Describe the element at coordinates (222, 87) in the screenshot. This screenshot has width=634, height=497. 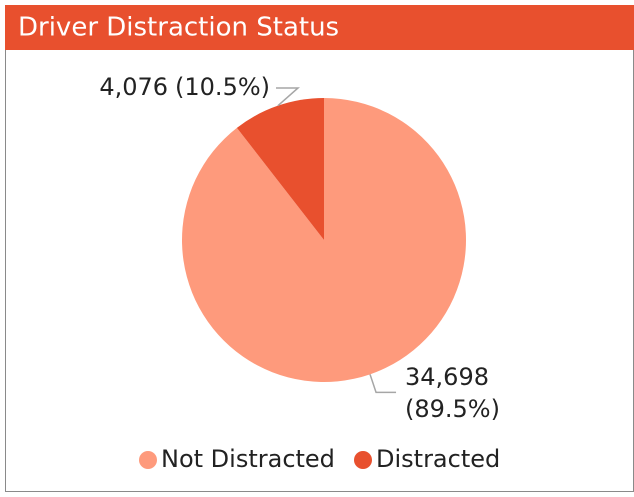
I see `data-label-percent: (10.5%)` at that location.